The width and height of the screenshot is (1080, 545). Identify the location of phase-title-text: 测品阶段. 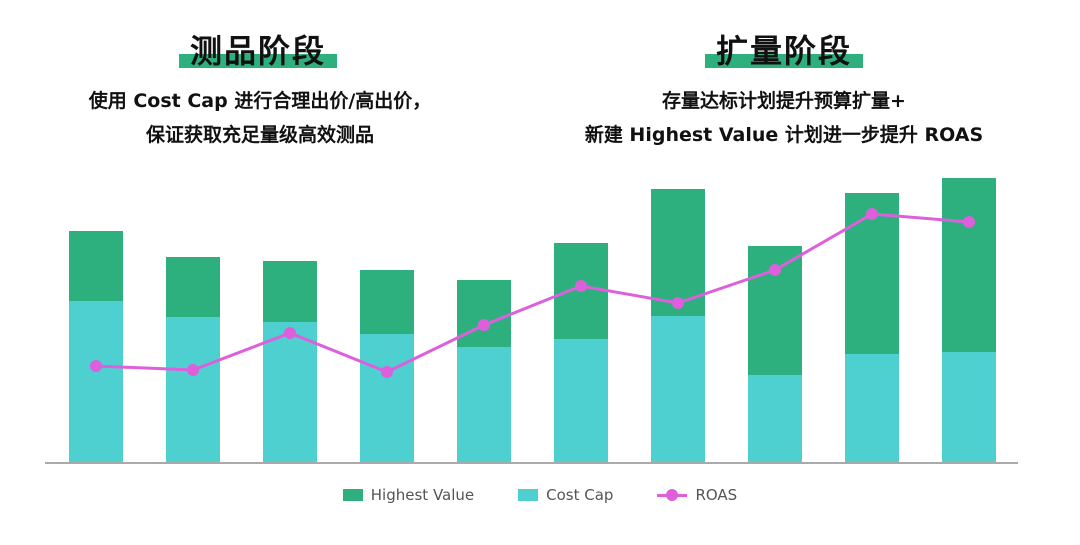
(257, 51).